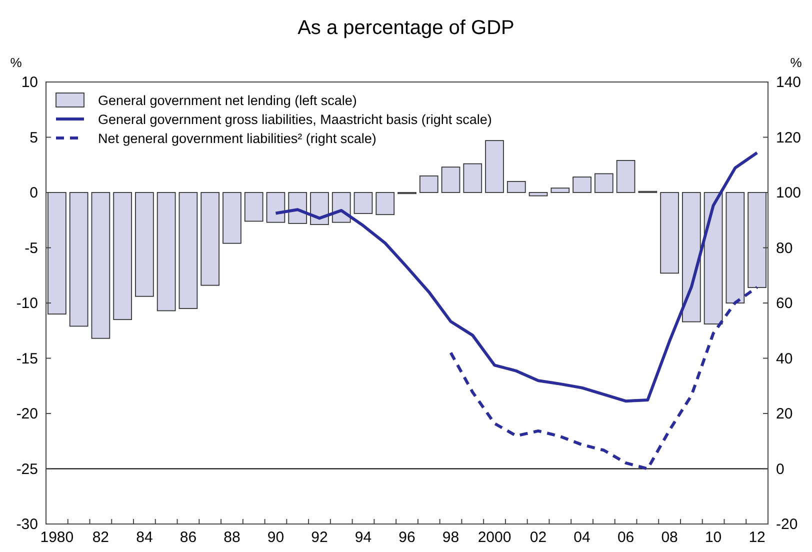 Image resolution: width=812 pixels, height=552 pixels. Describe the element at coordinates (407, 537) in the screenshot. I see `x-tick-label: 96` at that location.